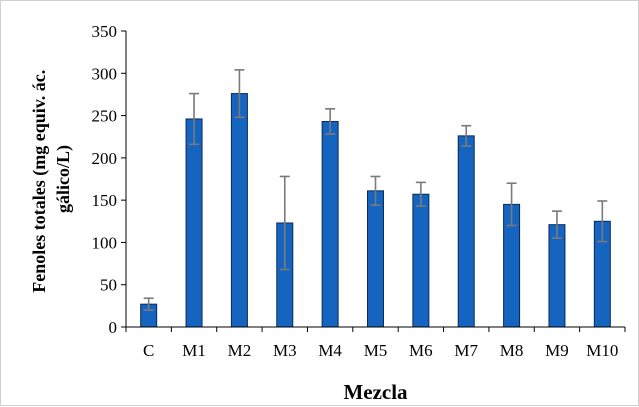 The width and height of the screenshot is (639, 407). What do you see at coordinates (511, 204) in the screenshot?
I see `error-bar-M8` at bounding box center [511, 204].